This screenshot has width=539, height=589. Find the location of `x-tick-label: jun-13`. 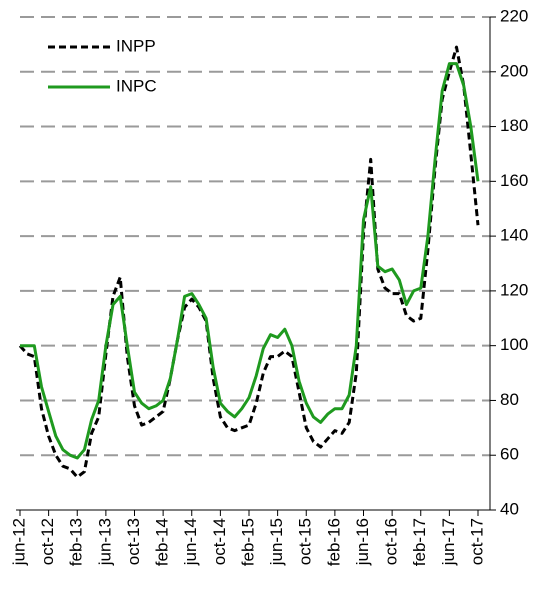

x-tick-label: jun-13 is located at coordinates (104, 542).